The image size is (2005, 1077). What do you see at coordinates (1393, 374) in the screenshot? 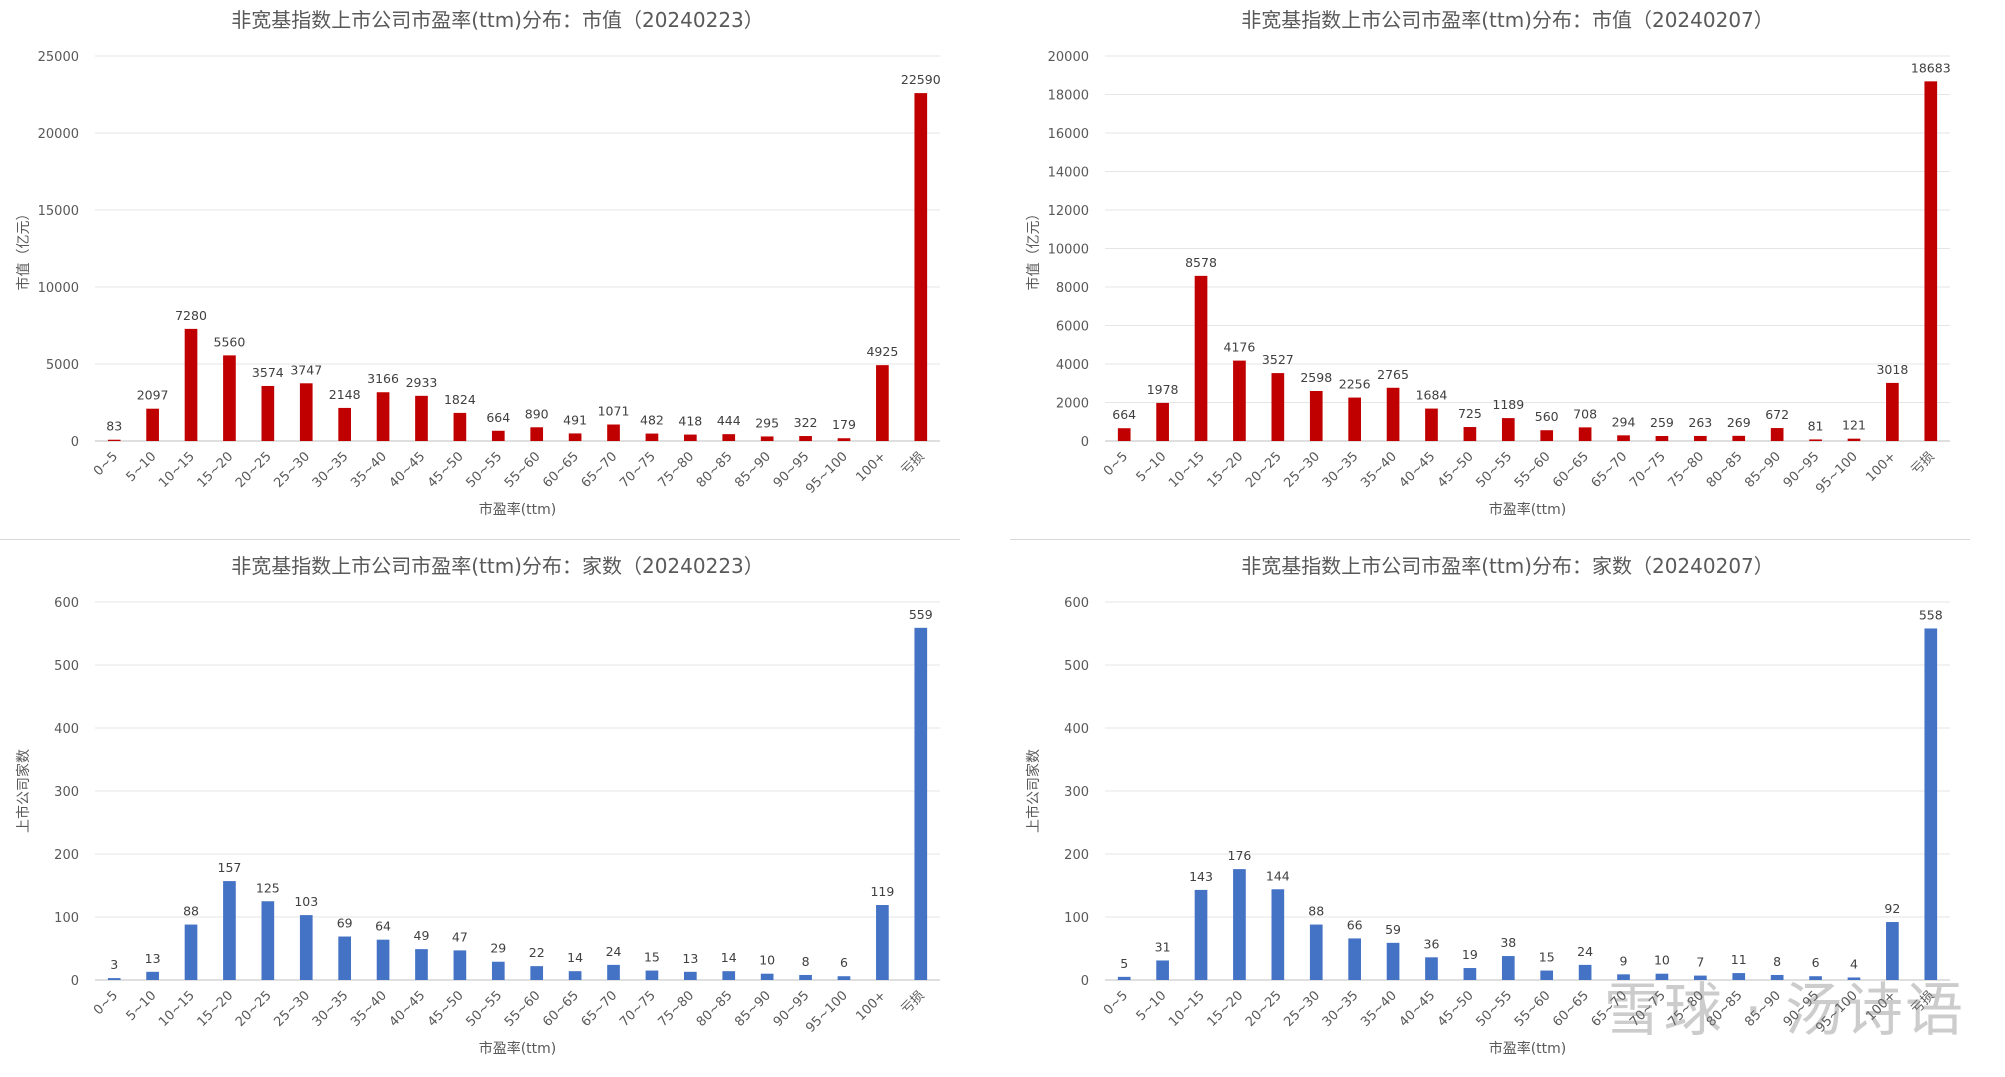
I see `data-label: 2765` at bounding box center [1393, 374].